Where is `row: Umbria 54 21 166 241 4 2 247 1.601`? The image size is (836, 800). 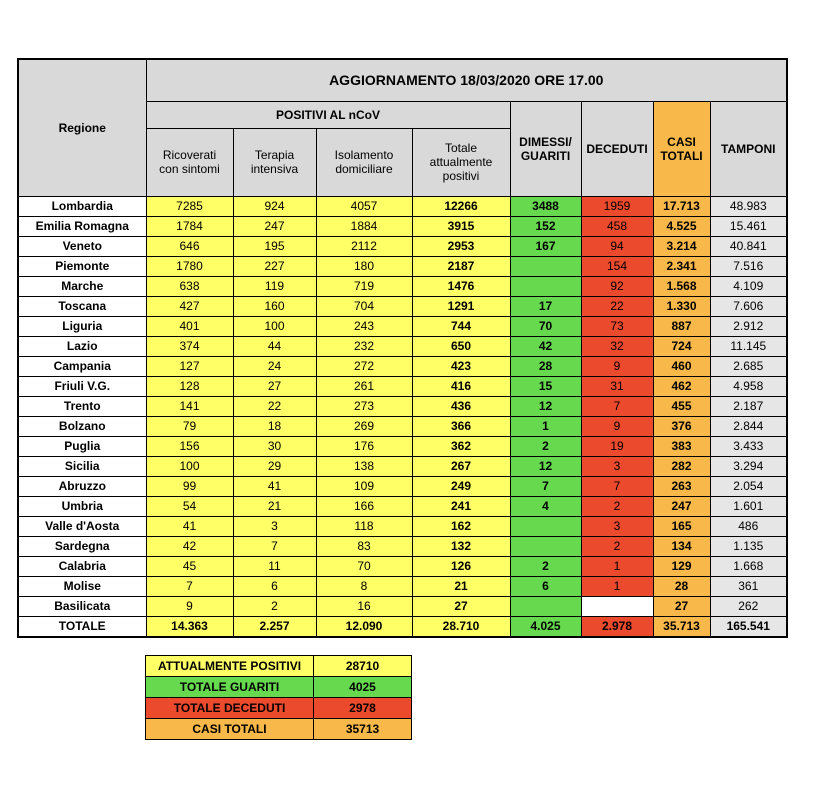 row: Umbria 54 21 166 241 4 2 247 1.601 is located at coordinates (402, 506).